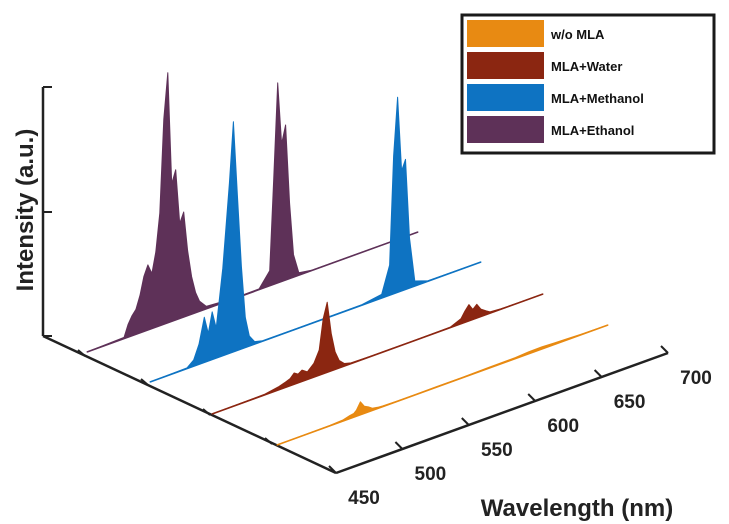 The height and width of the screenshot is (524, 729). Describe the element at coordinates (25, 210) in the screenshot. I see `y-axis-title: Intensity (a.u.)` at that location.